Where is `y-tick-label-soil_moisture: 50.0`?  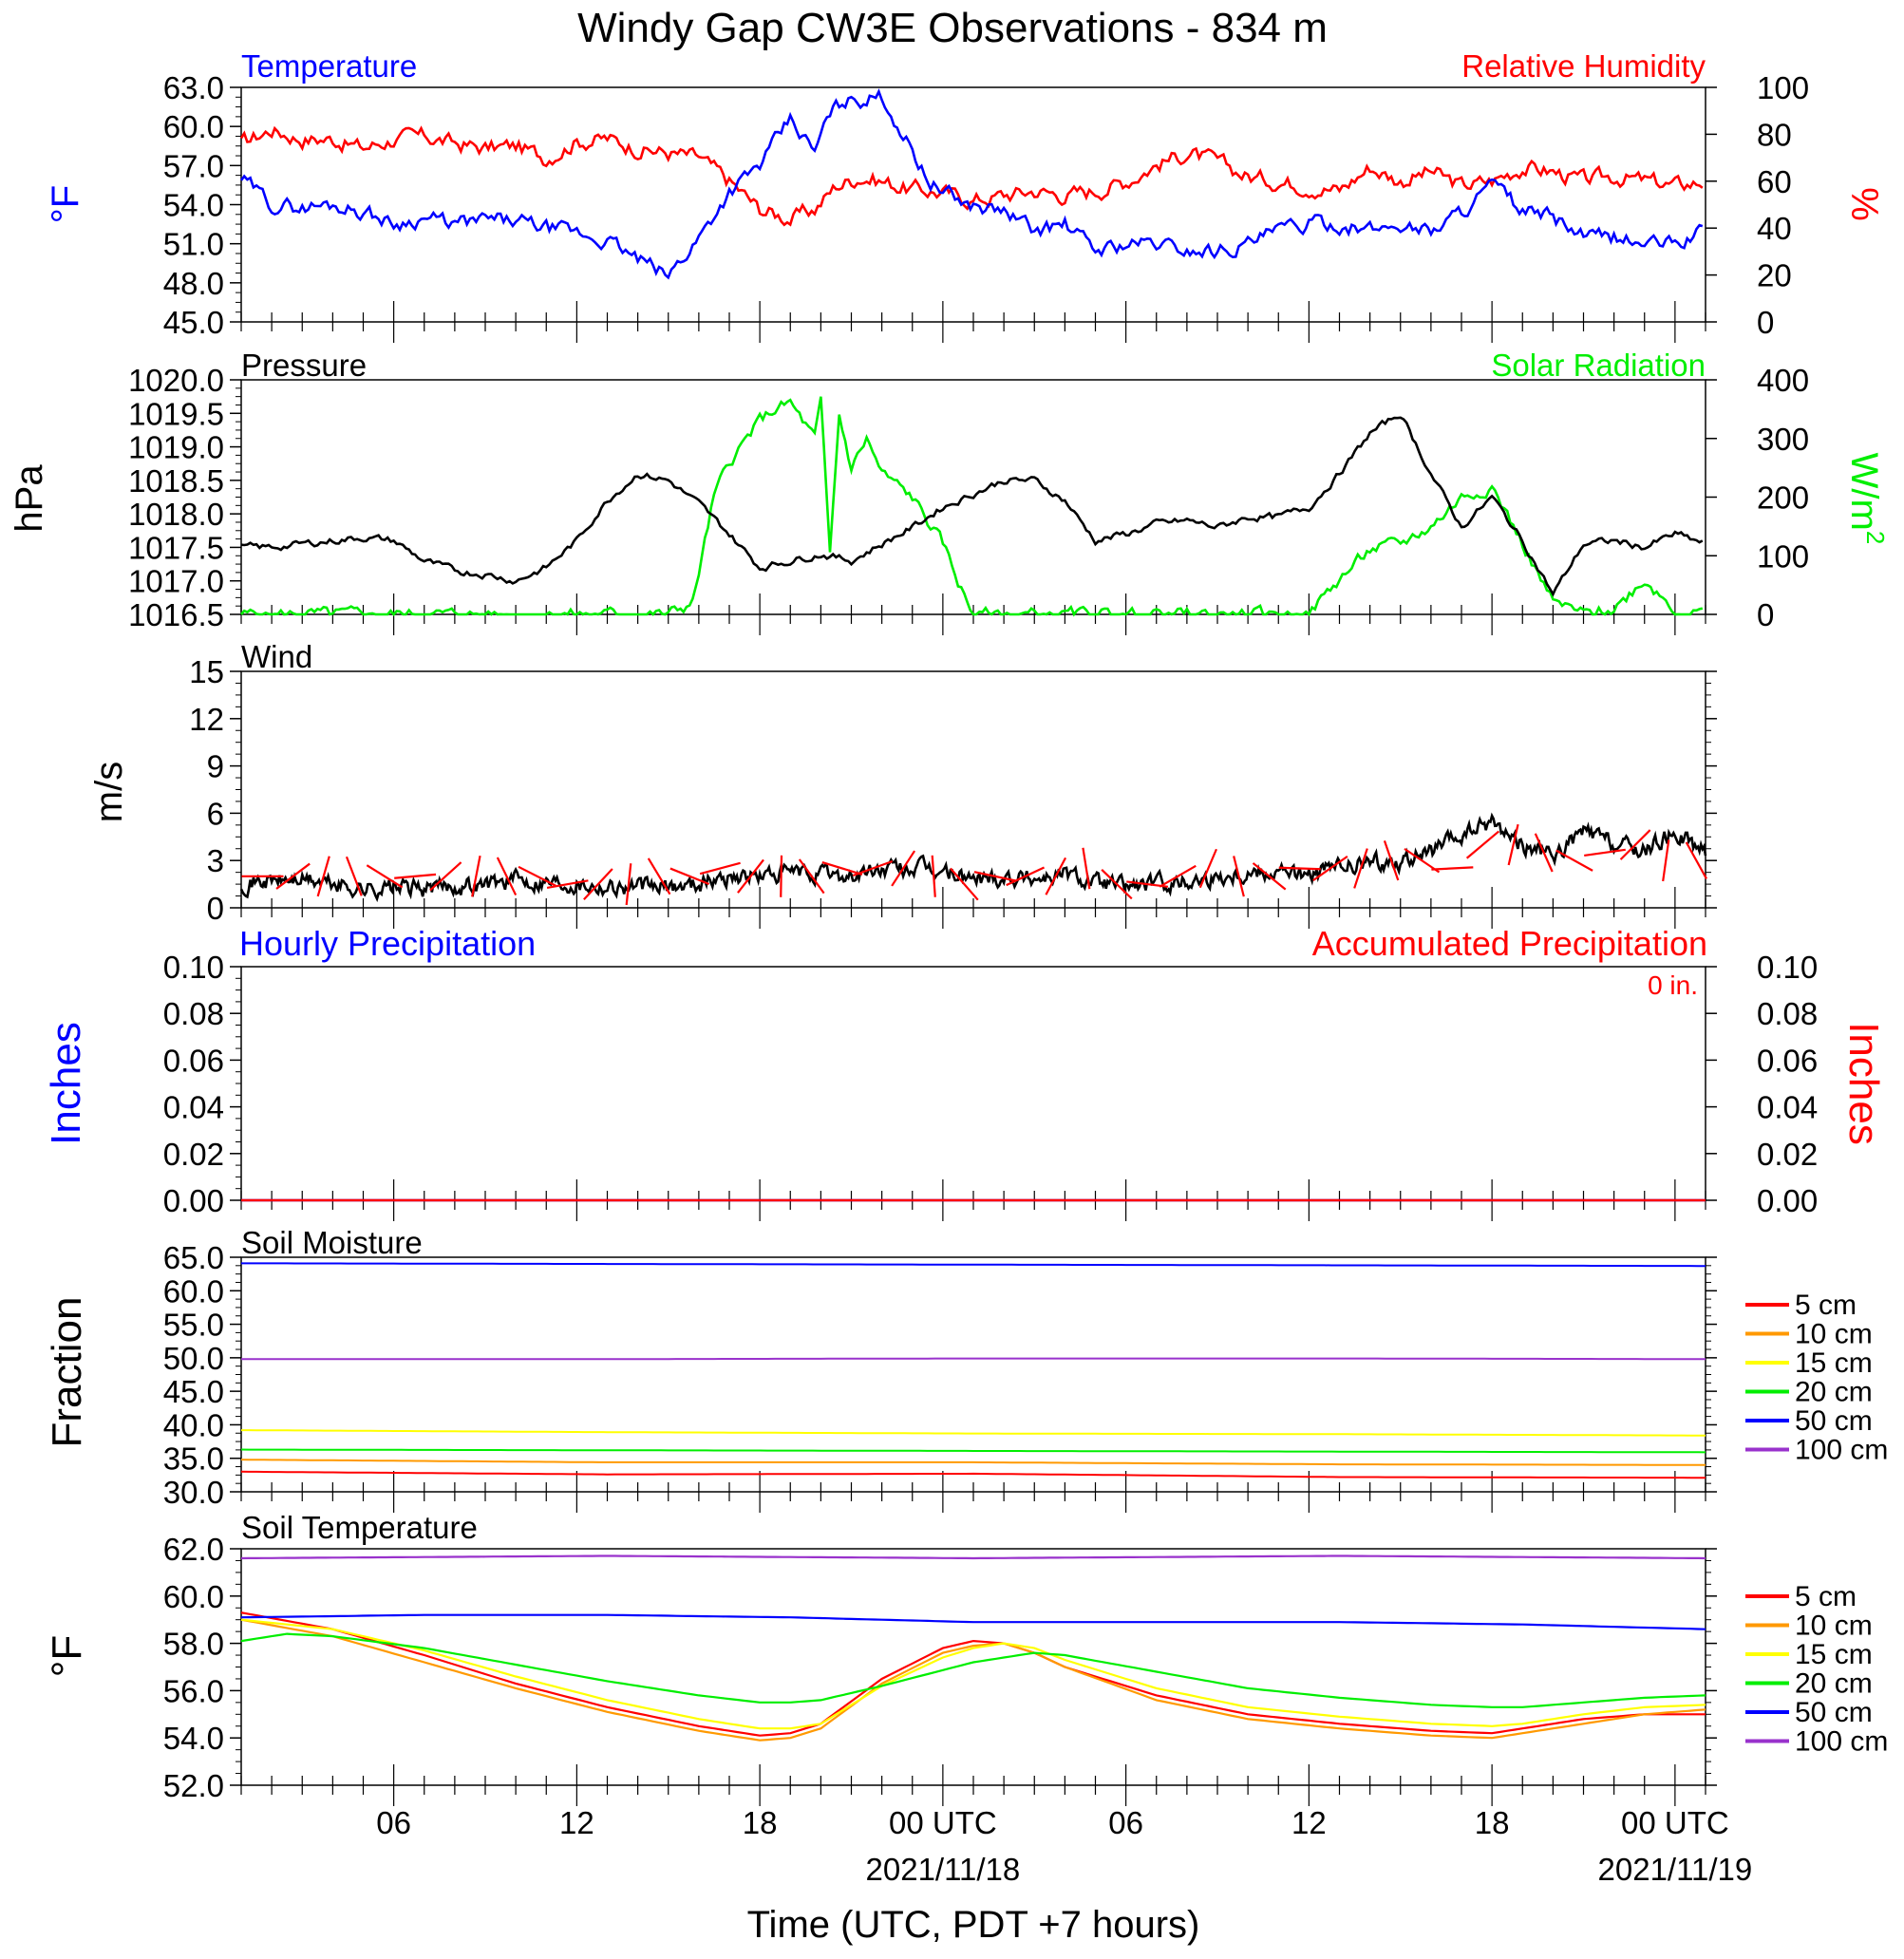
y-tick-label-soil_moisture: 50.0 is located at coordinates (194, 1358).